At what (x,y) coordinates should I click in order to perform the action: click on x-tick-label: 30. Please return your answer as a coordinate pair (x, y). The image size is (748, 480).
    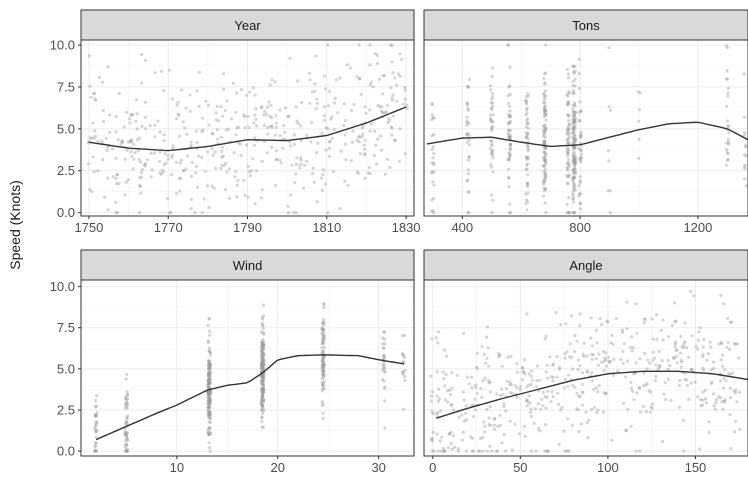
    Looking at the image, I should click on (378, 467).